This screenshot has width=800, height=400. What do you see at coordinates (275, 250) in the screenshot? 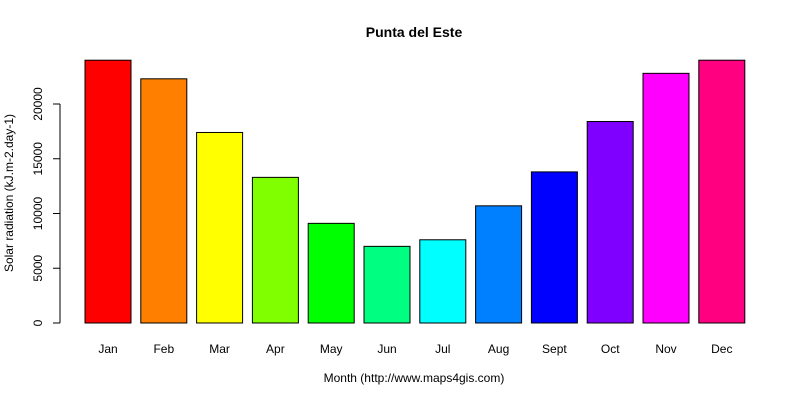
I see `bar-apr` at bounding box center [275, 250].